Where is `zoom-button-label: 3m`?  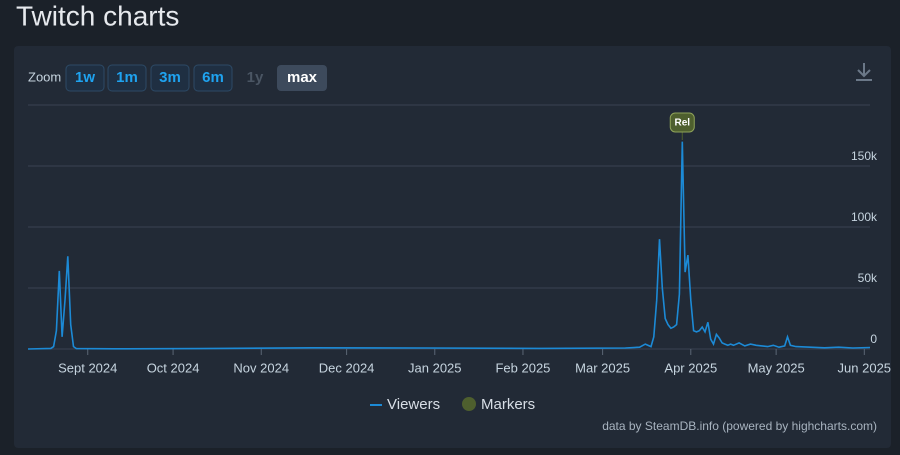 zoom-button-label: 3m is located at coordinates (170, 77).